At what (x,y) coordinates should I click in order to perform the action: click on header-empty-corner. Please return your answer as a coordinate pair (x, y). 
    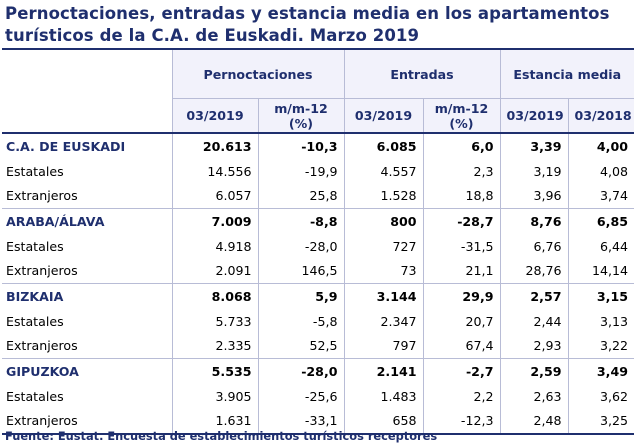
    Looking at the image, I should click on (87, 74).